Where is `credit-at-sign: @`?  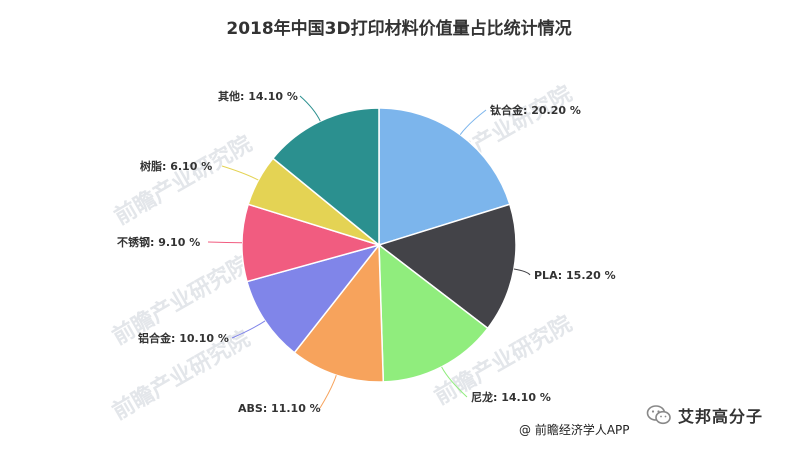 credit-at-sign: @ is located at coordinates (525, 430).